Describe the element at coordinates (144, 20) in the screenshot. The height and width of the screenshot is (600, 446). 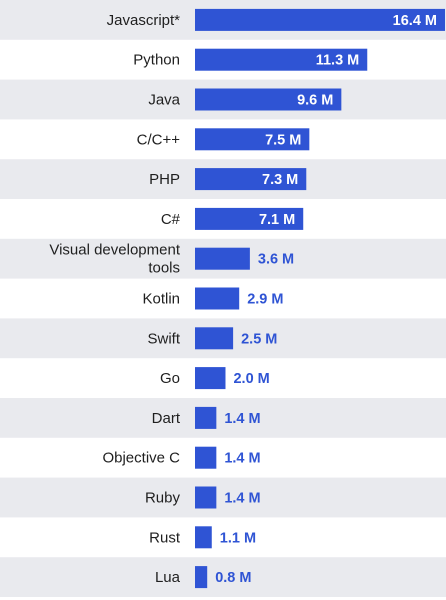
I see `category-label: Javascript*` at that location.